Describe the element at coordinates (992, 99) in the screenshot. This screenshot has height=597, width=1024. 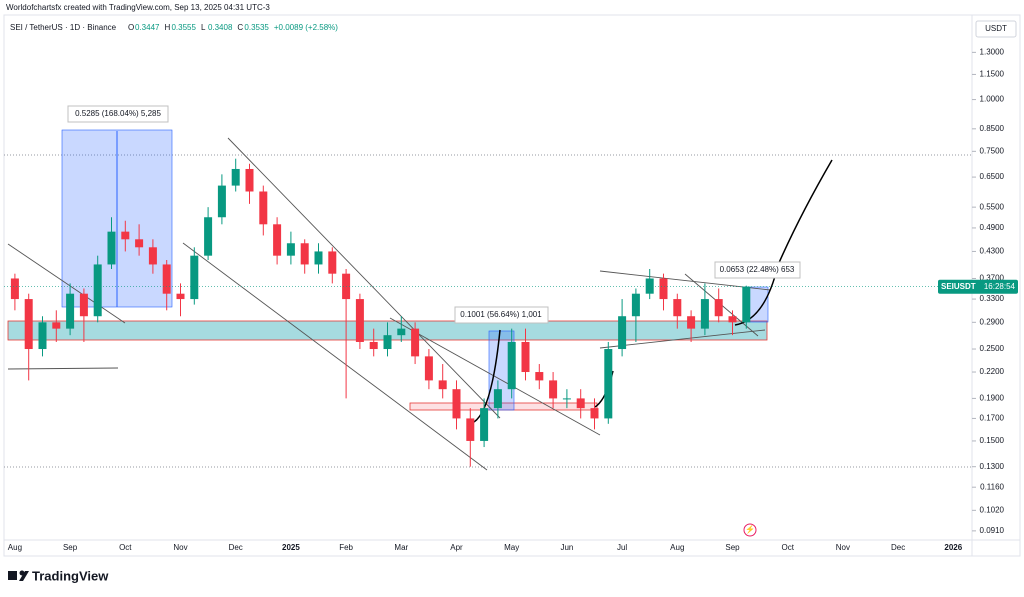
I see `y-tick-label: 1.0000` at that location.